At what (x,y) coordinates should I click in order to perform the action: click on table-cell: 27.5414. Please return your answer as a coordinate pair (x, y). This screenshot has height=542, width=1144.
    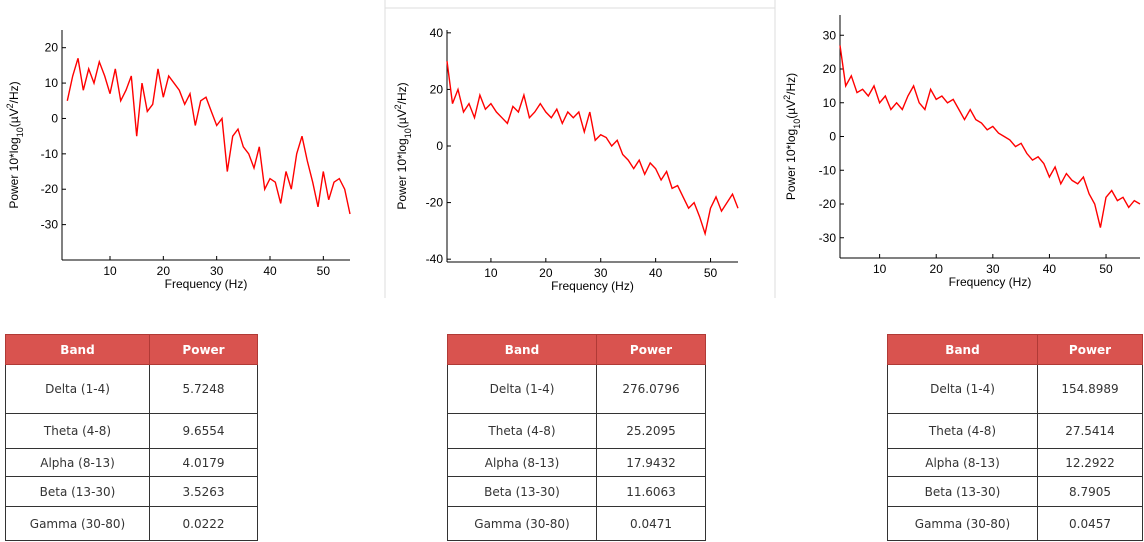
    Looking at the image, I should click on (1090, 431).